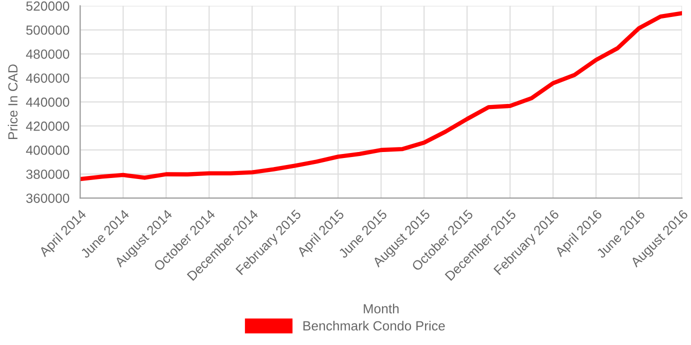 This screenshot has height=345, width=691. I want to click on y-tick-label: 440000, so click(48, 102).